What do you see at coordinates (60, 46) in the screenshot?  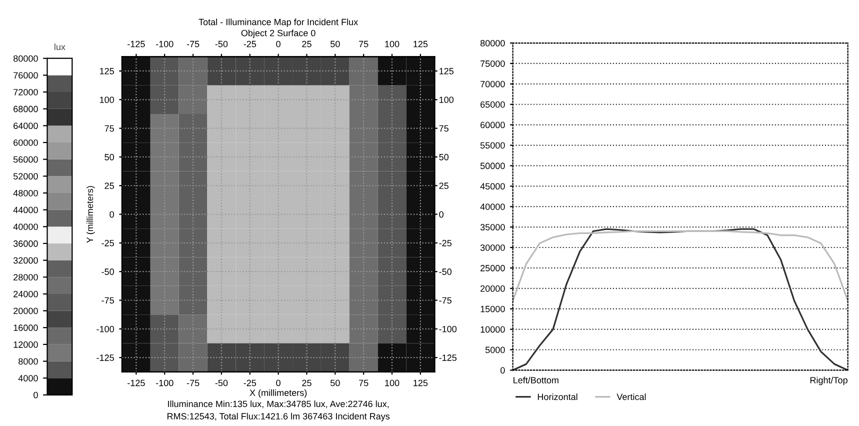 I see `color-bar-title: lux` at bounding box center [60, 46].